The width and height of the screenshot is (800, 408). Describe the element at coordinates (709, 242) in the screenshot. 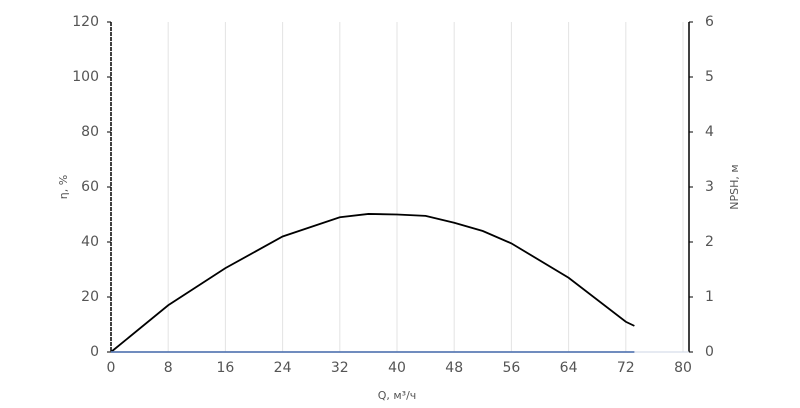

I see `y2-tick-label: 2` at that location.